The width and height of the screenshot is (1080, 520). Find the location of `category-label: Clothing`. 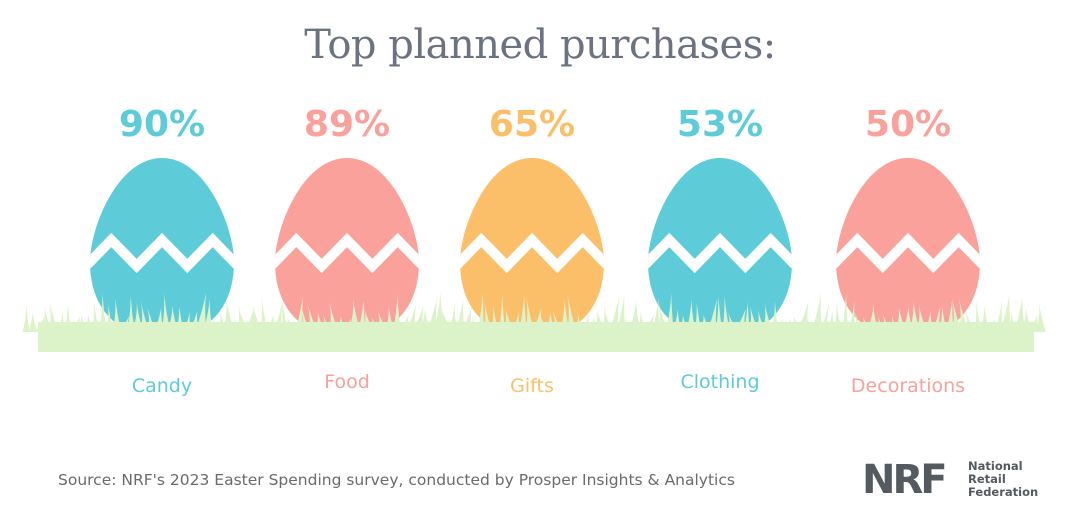

category-label: Clothing is located at coordinates (719, 382).